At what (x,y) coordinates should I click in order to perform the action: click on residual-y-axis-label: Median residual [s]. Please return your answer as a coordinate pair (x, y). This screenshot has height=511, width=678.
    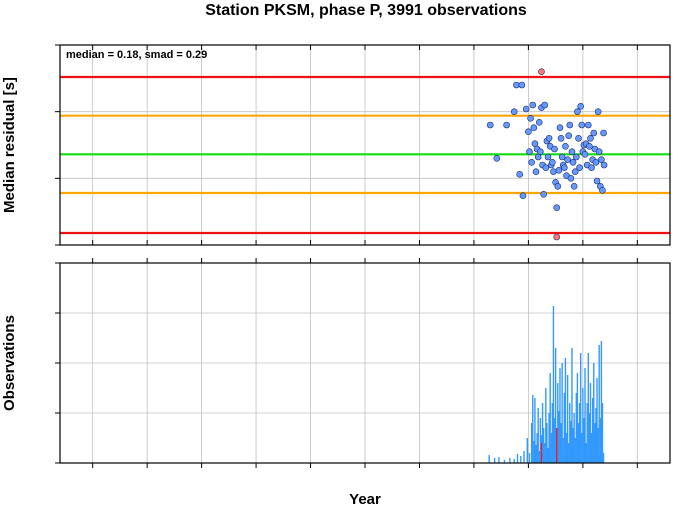
    Looking at the image, I should click on (9, 145).